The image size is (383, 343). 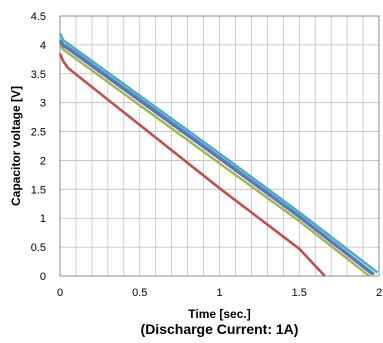 I want to click on x-tick-labels: 0 0.5 1 1.5 2, so click(x=219, y=293).